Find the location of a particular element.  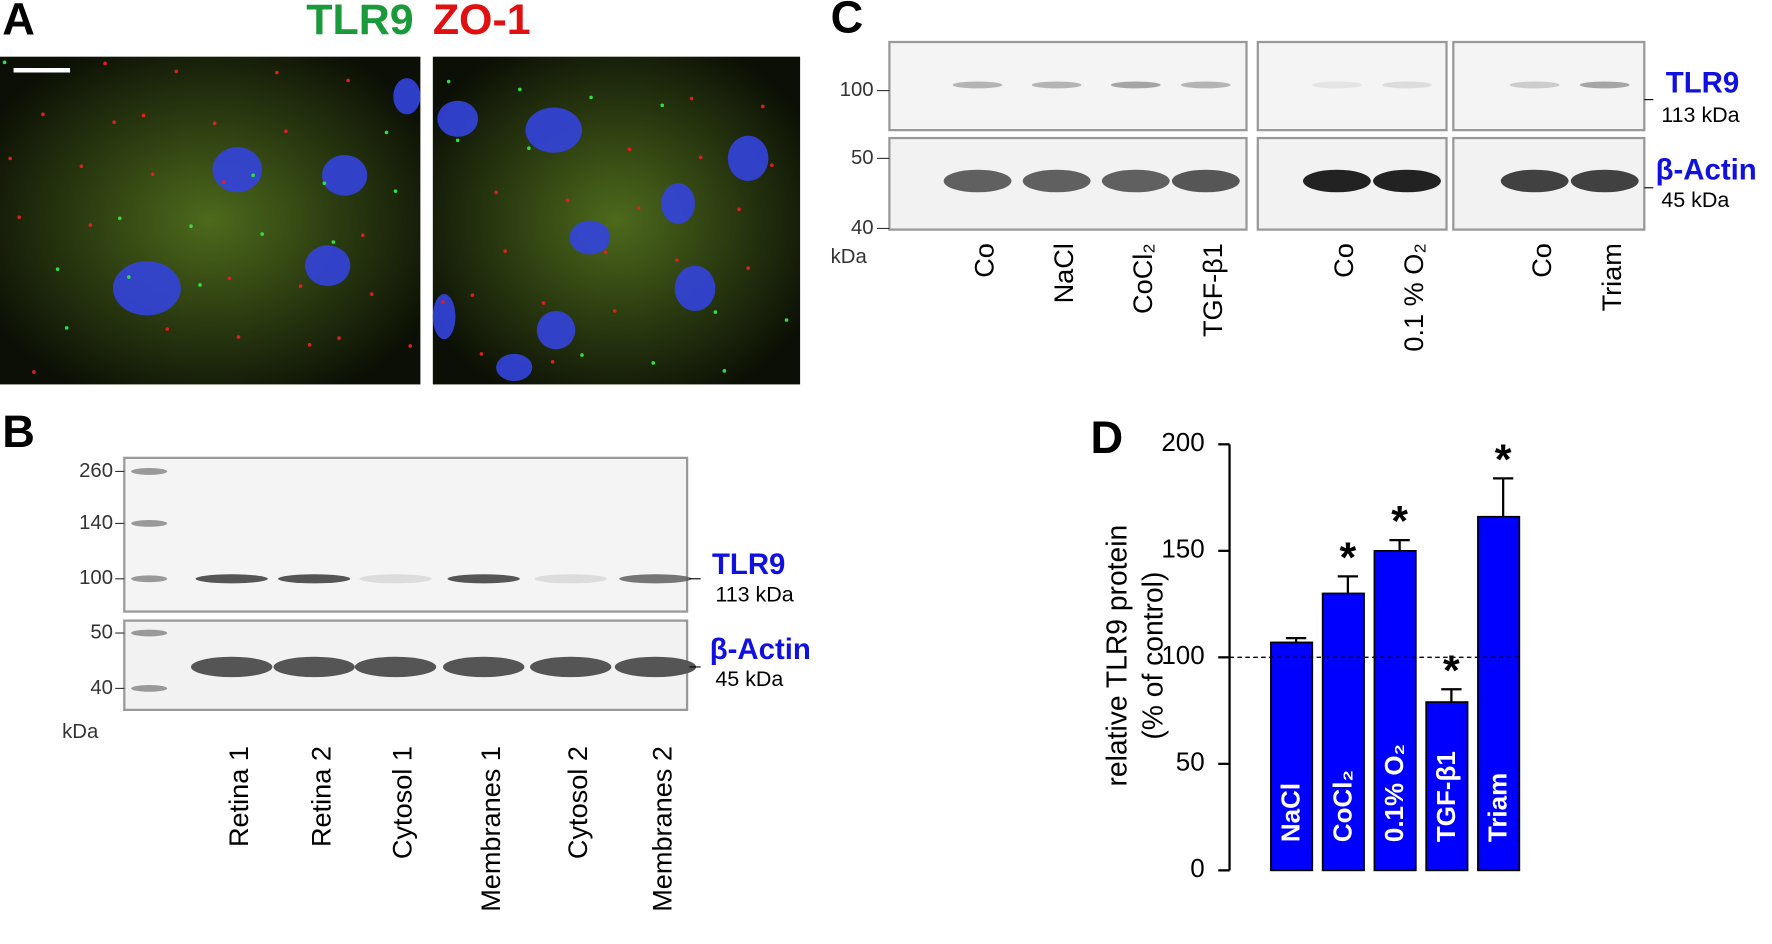

lane-label: Triam is located at coordinates (1611, 277).